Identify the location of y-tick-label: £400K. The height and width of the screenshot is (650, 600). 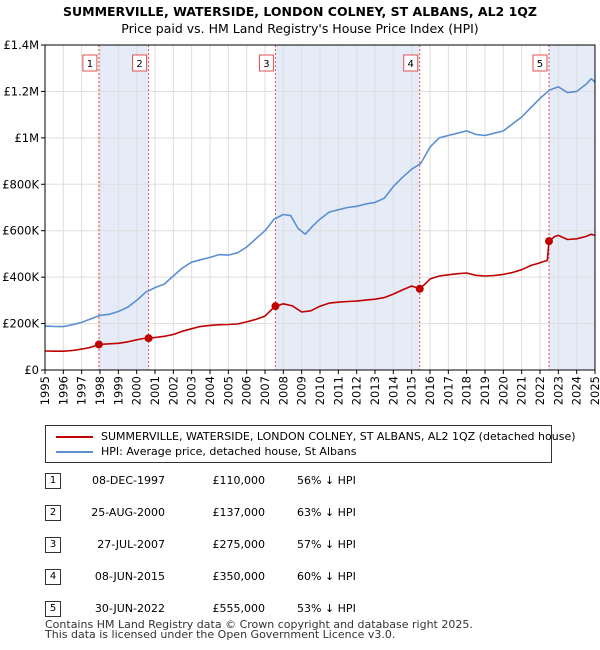
(20, 277).